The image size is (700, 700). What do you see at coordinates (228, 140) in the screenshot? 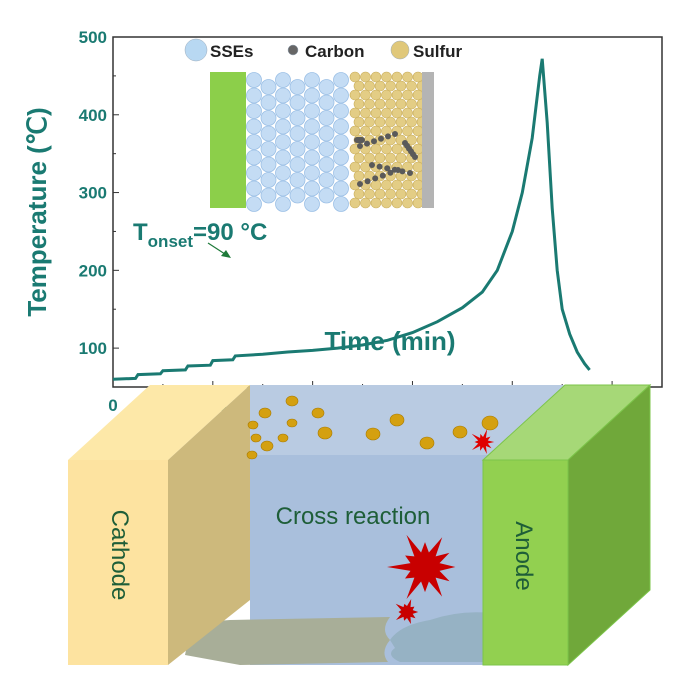
I see `inset-anode-bar` at bounding box center [228, 140].